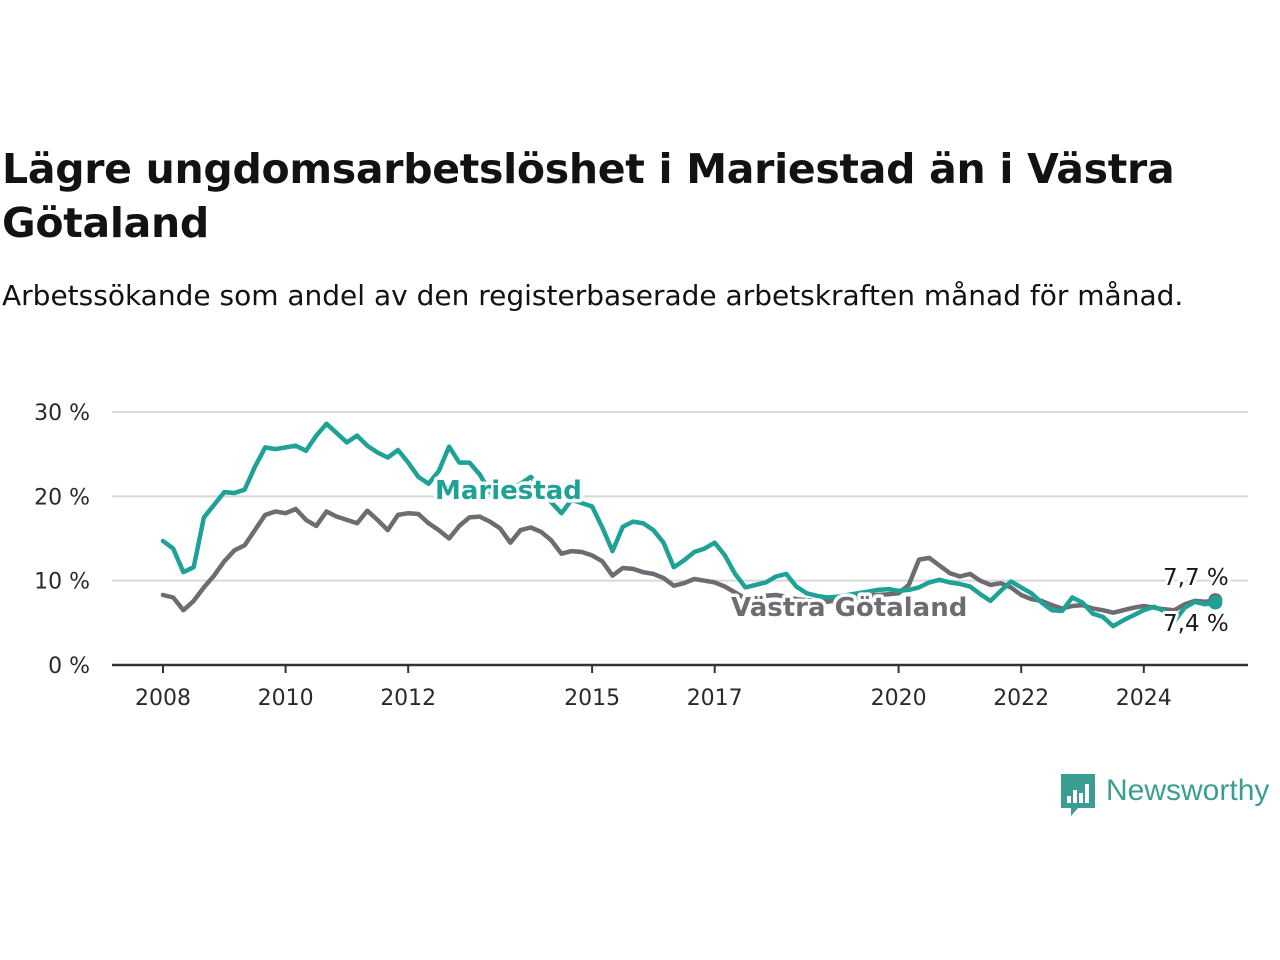 The width and height of the screenshot is (1280, 960). What do you see at coordinates (1196, 624) in the screenshot?
I see `mariestad-end-label: 7,4 %` at bounding box center [1196, 624].